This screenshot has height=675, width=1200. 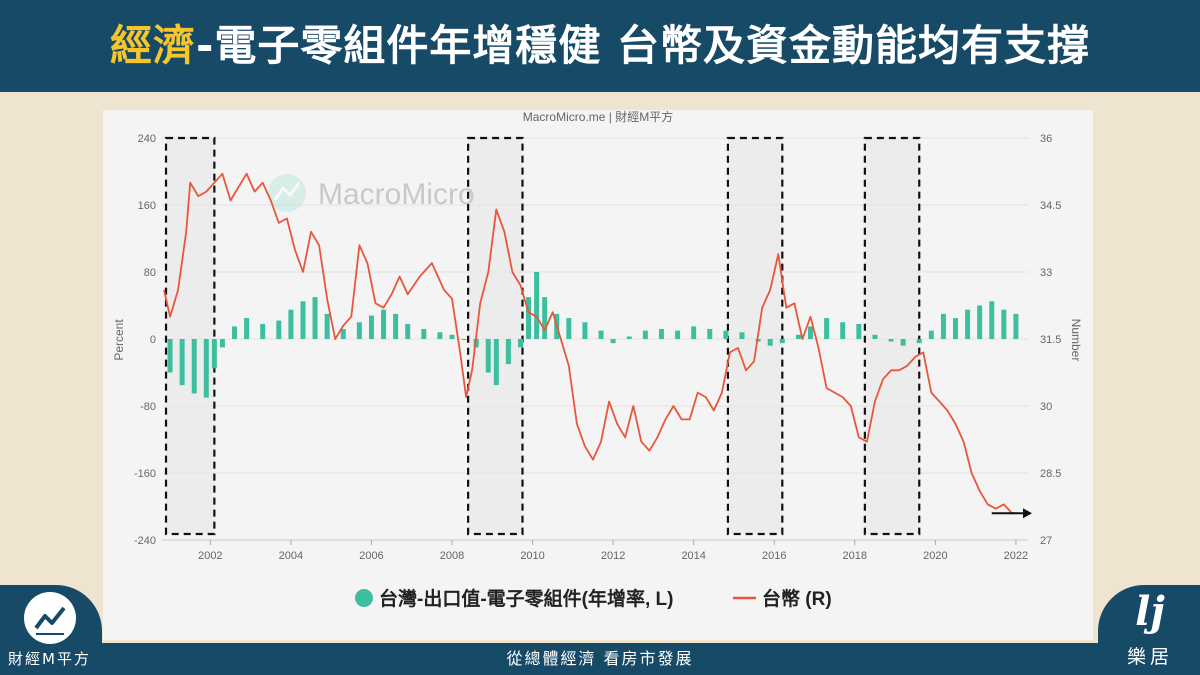 I want to click on chart-watermark: MacroMicro, so click(x=396, y=194).